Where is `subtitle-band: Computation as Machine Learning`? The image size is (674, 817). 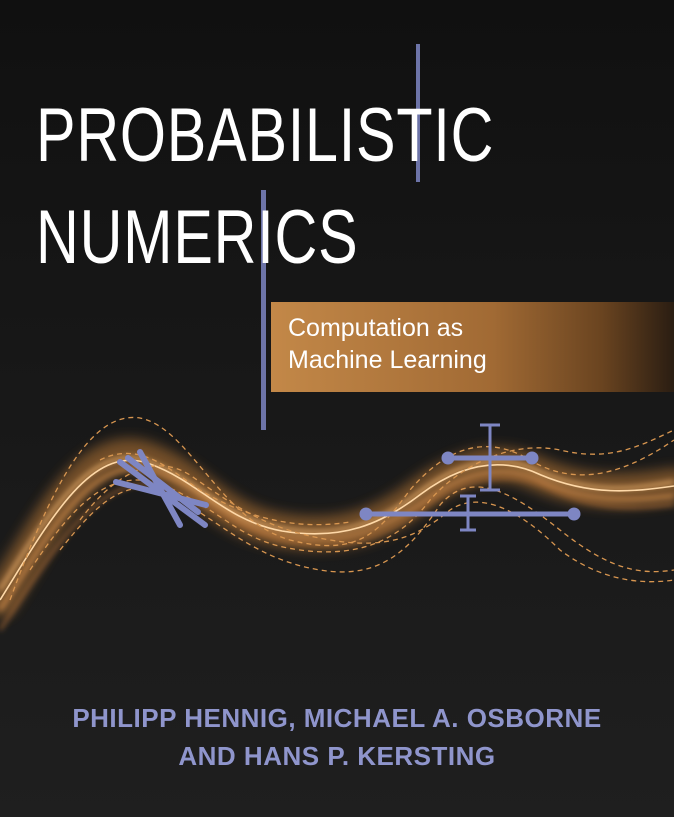 subtitle-band: Computation as Machine Learning is located at coordinates (472, 347).